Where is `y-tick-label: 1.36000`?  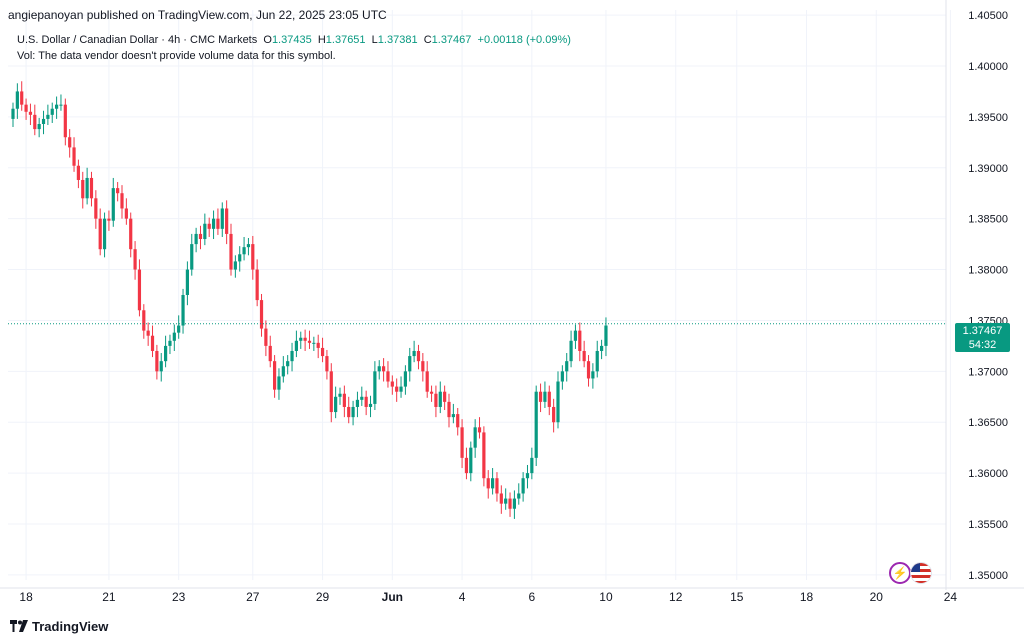 y-tick-label: 1.36000 is located at coordinates (988, 474).